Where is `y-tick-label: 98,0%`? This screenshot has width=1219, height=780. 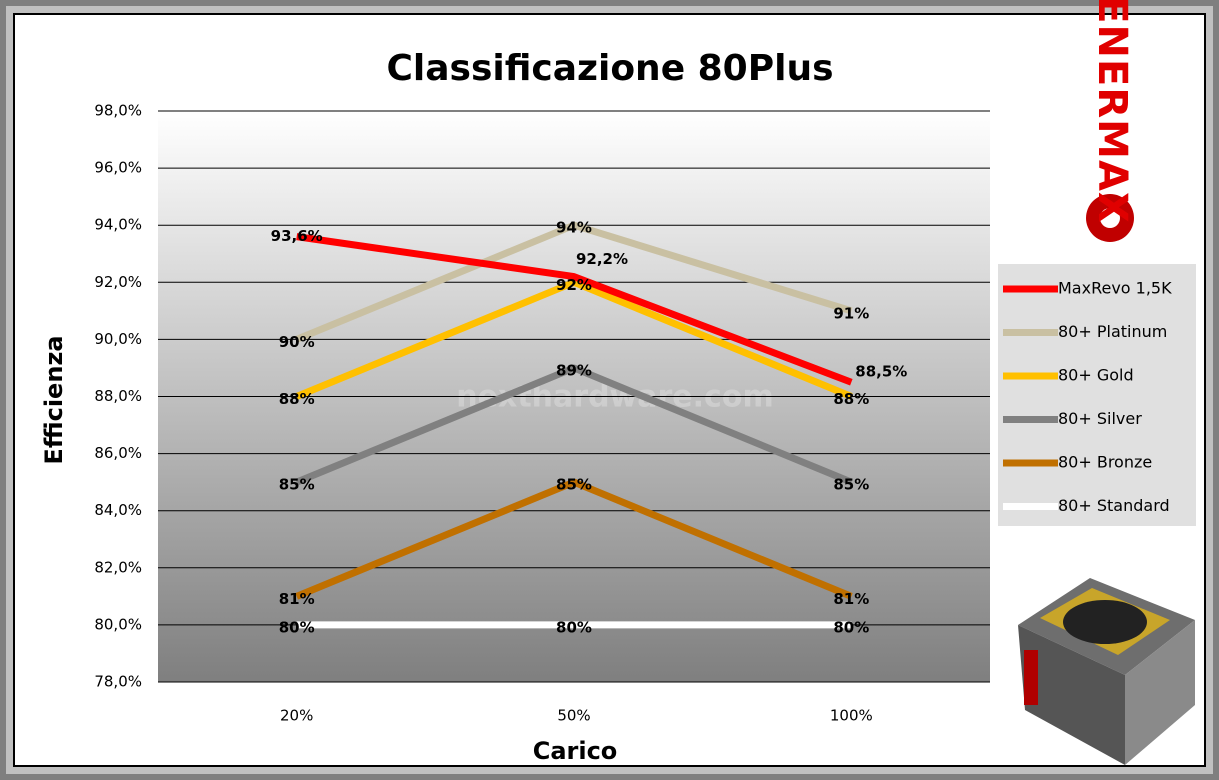
y-tick-label: 98,0% is located at coordinates (118, 111).